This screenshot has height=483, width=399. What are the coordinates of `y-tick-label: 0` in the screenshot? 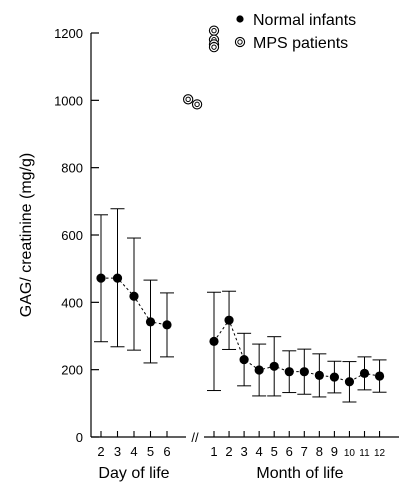 It's located at (79, 437).